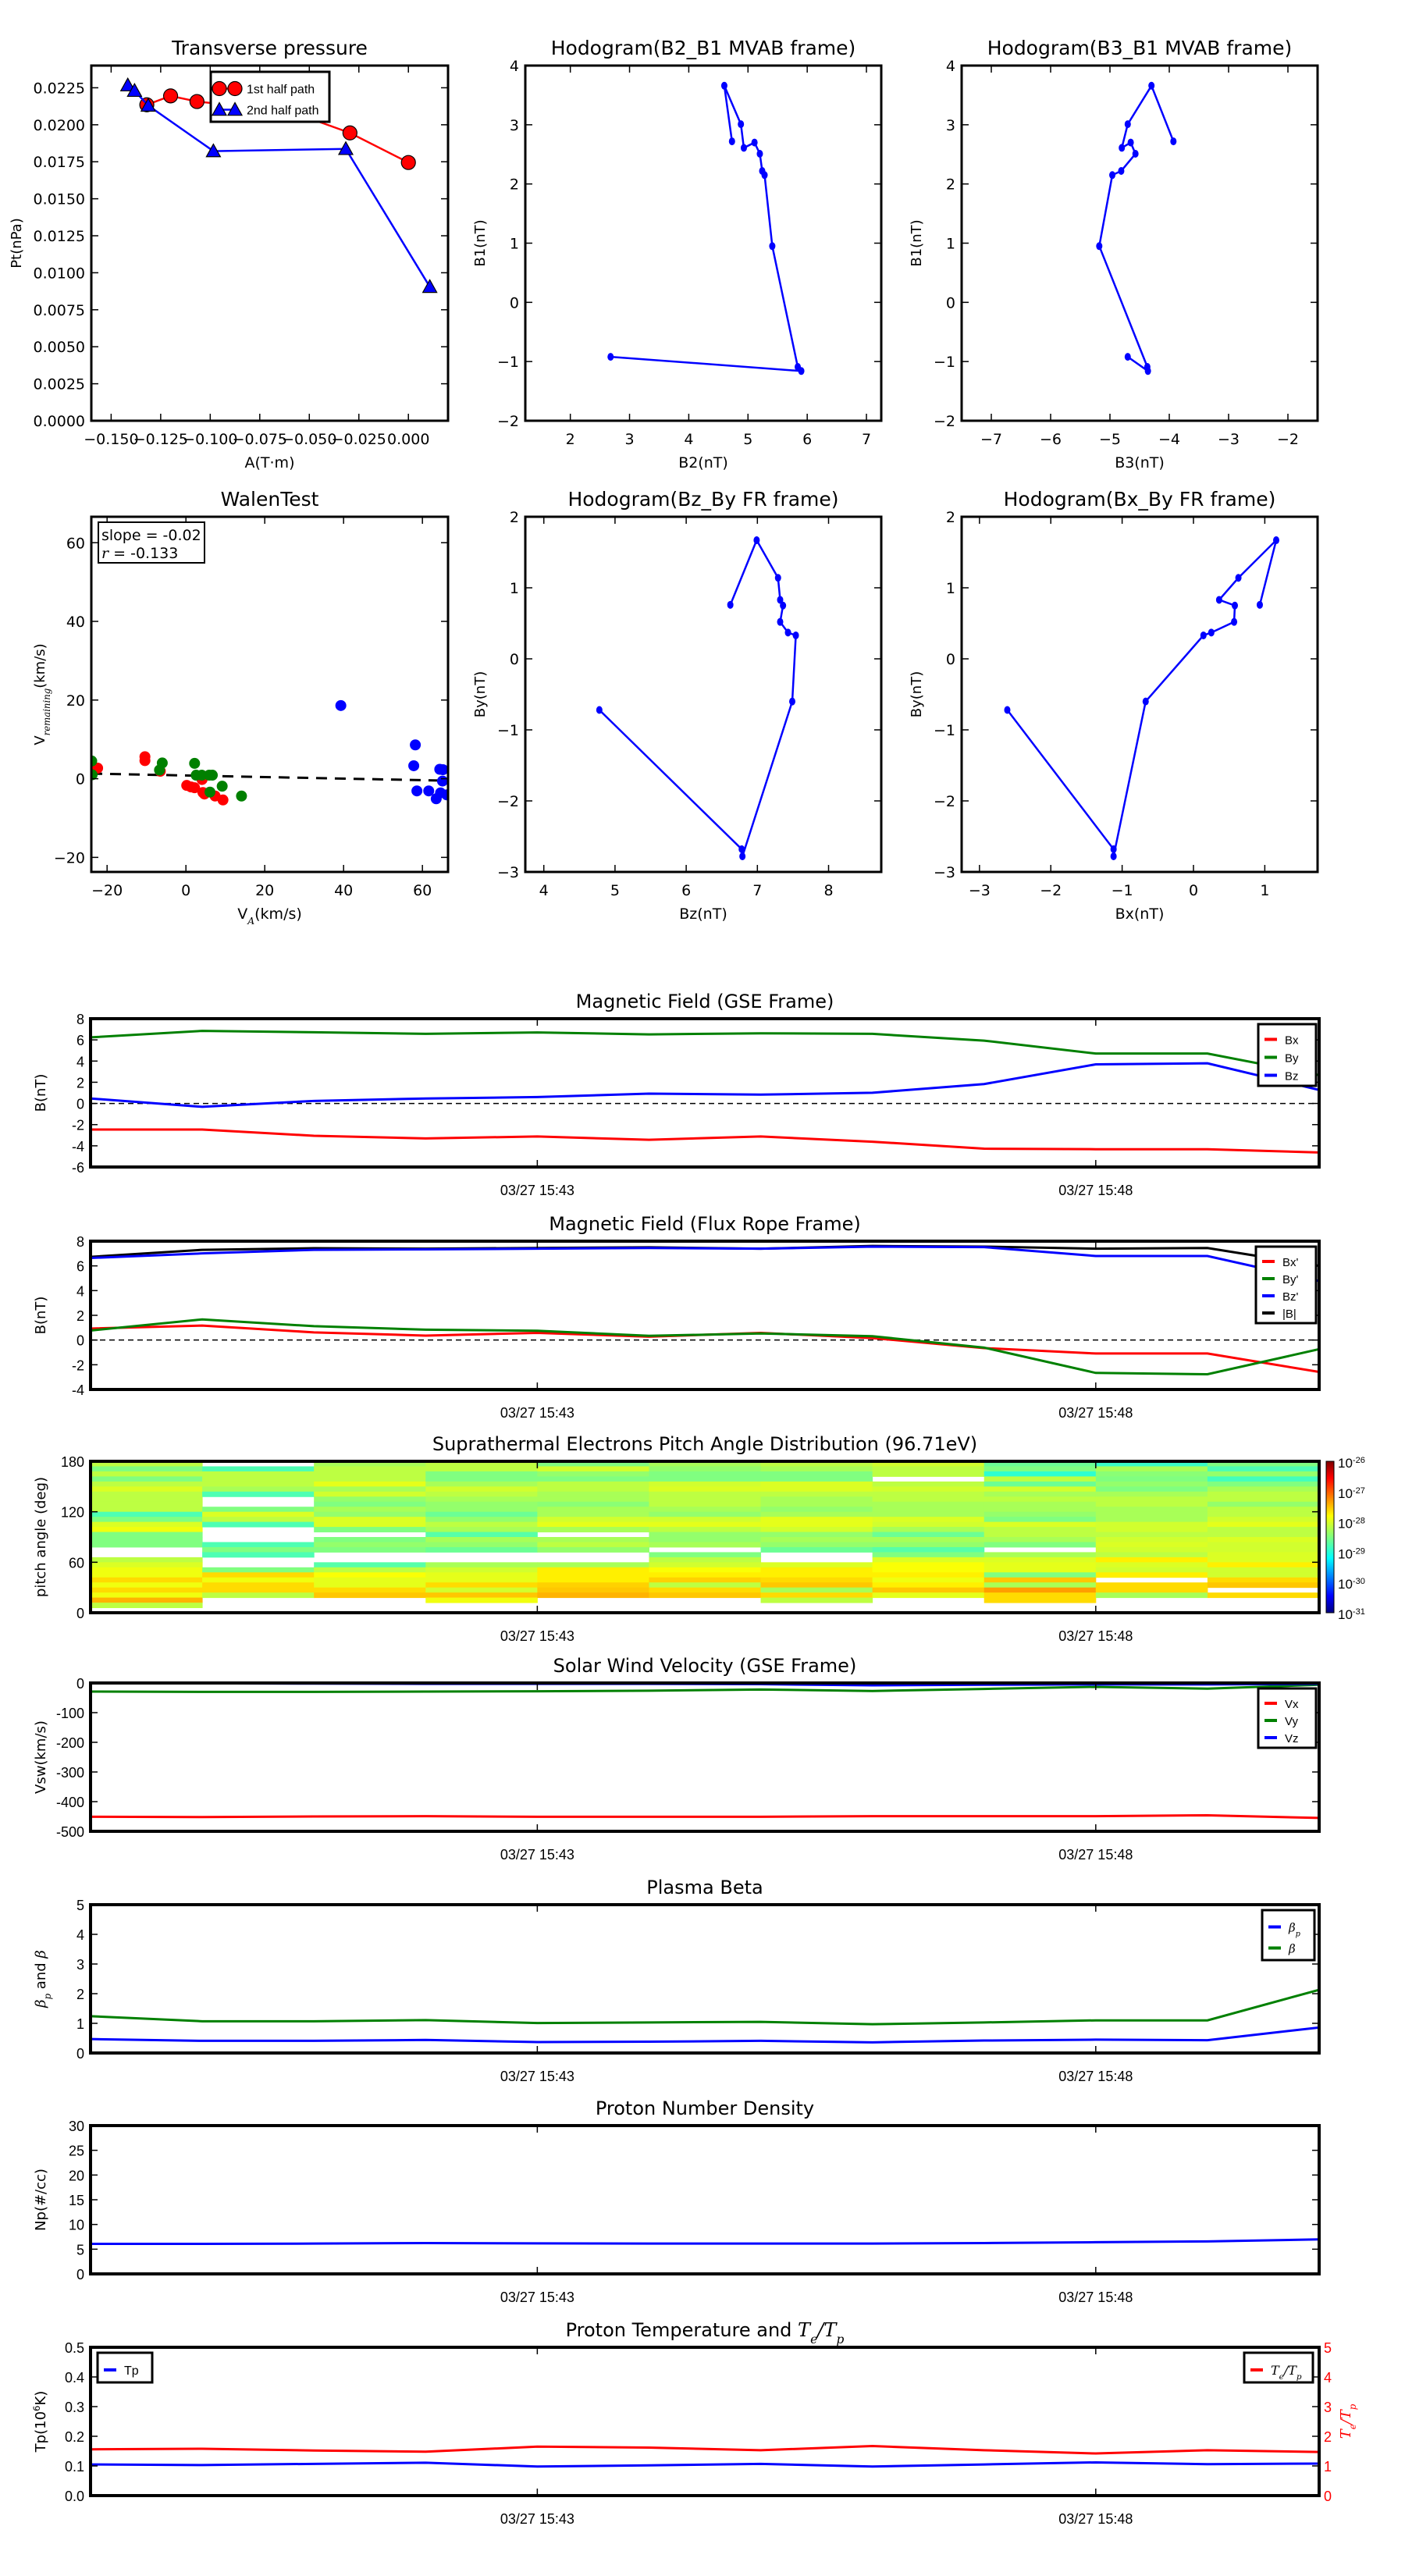 Image resolution: width=1405 pixels, height=2576 pixels. What do you see at coordinates (41, 2200) in the screenshot?
I see `y-axis-label: Np(#/cc)` at bounding box center [41, 2200].